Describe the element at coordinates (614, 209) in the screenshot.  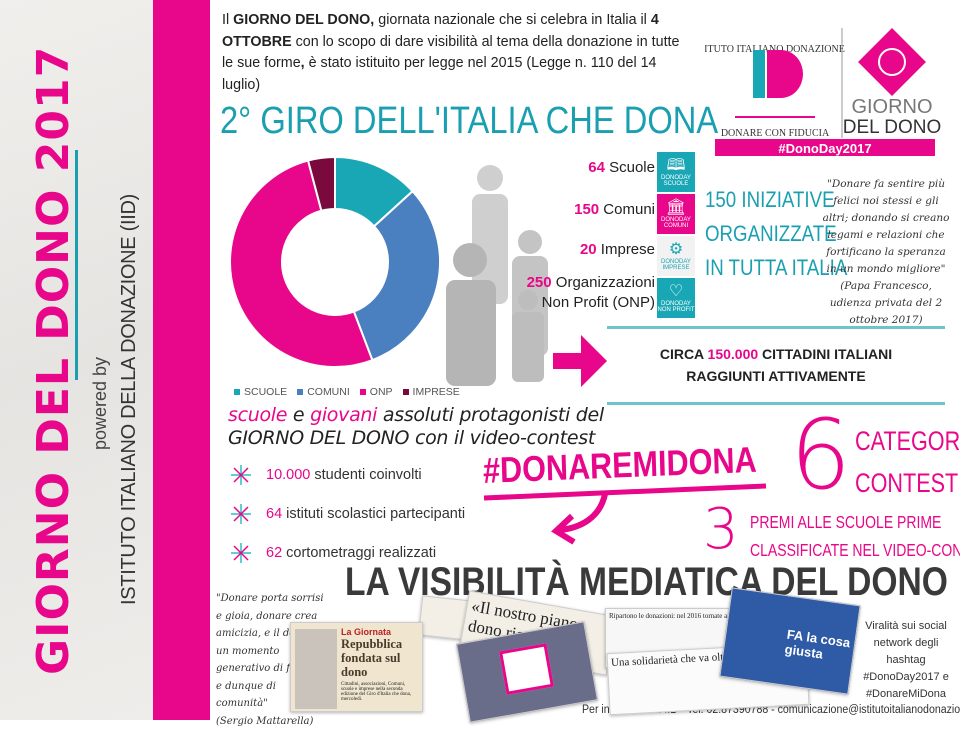
I see `stat-item: 150 Comuni` at that location.